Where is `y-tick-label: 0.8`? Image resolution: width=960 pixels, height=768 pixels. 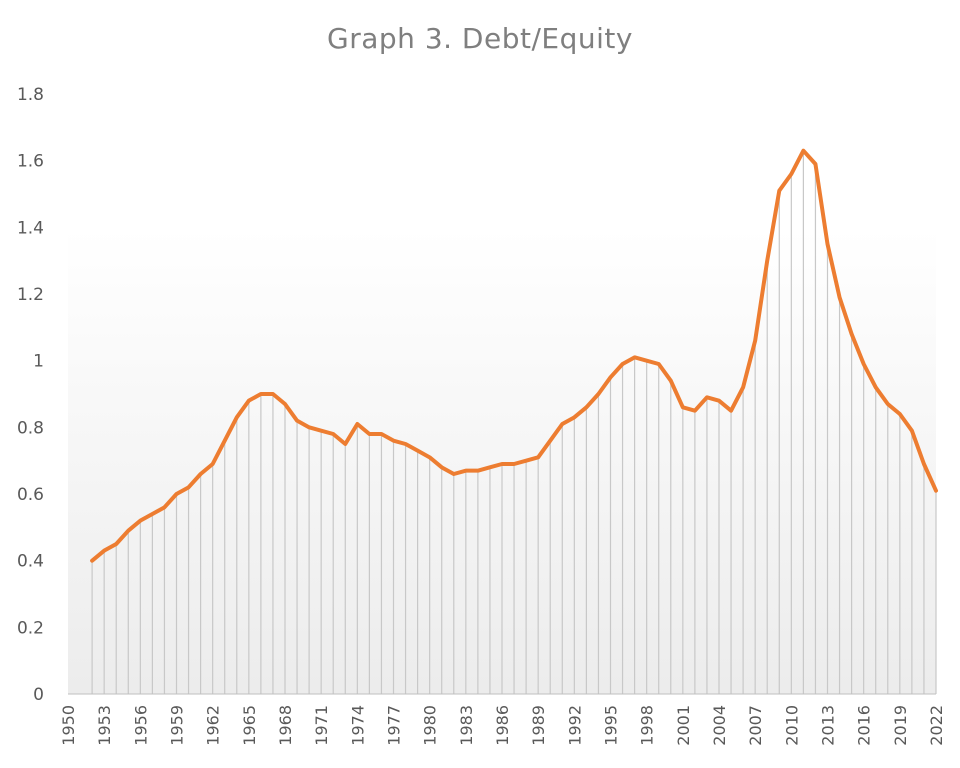
y-tick-label: 0.8 is located at coordinates (30, 428).